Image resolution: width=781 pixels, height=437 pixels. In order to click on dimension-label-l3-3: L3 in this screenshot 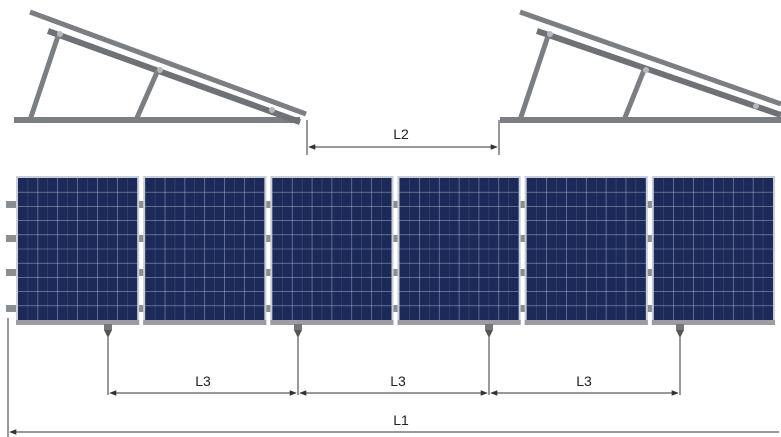, I will do `click(584, 381)`.